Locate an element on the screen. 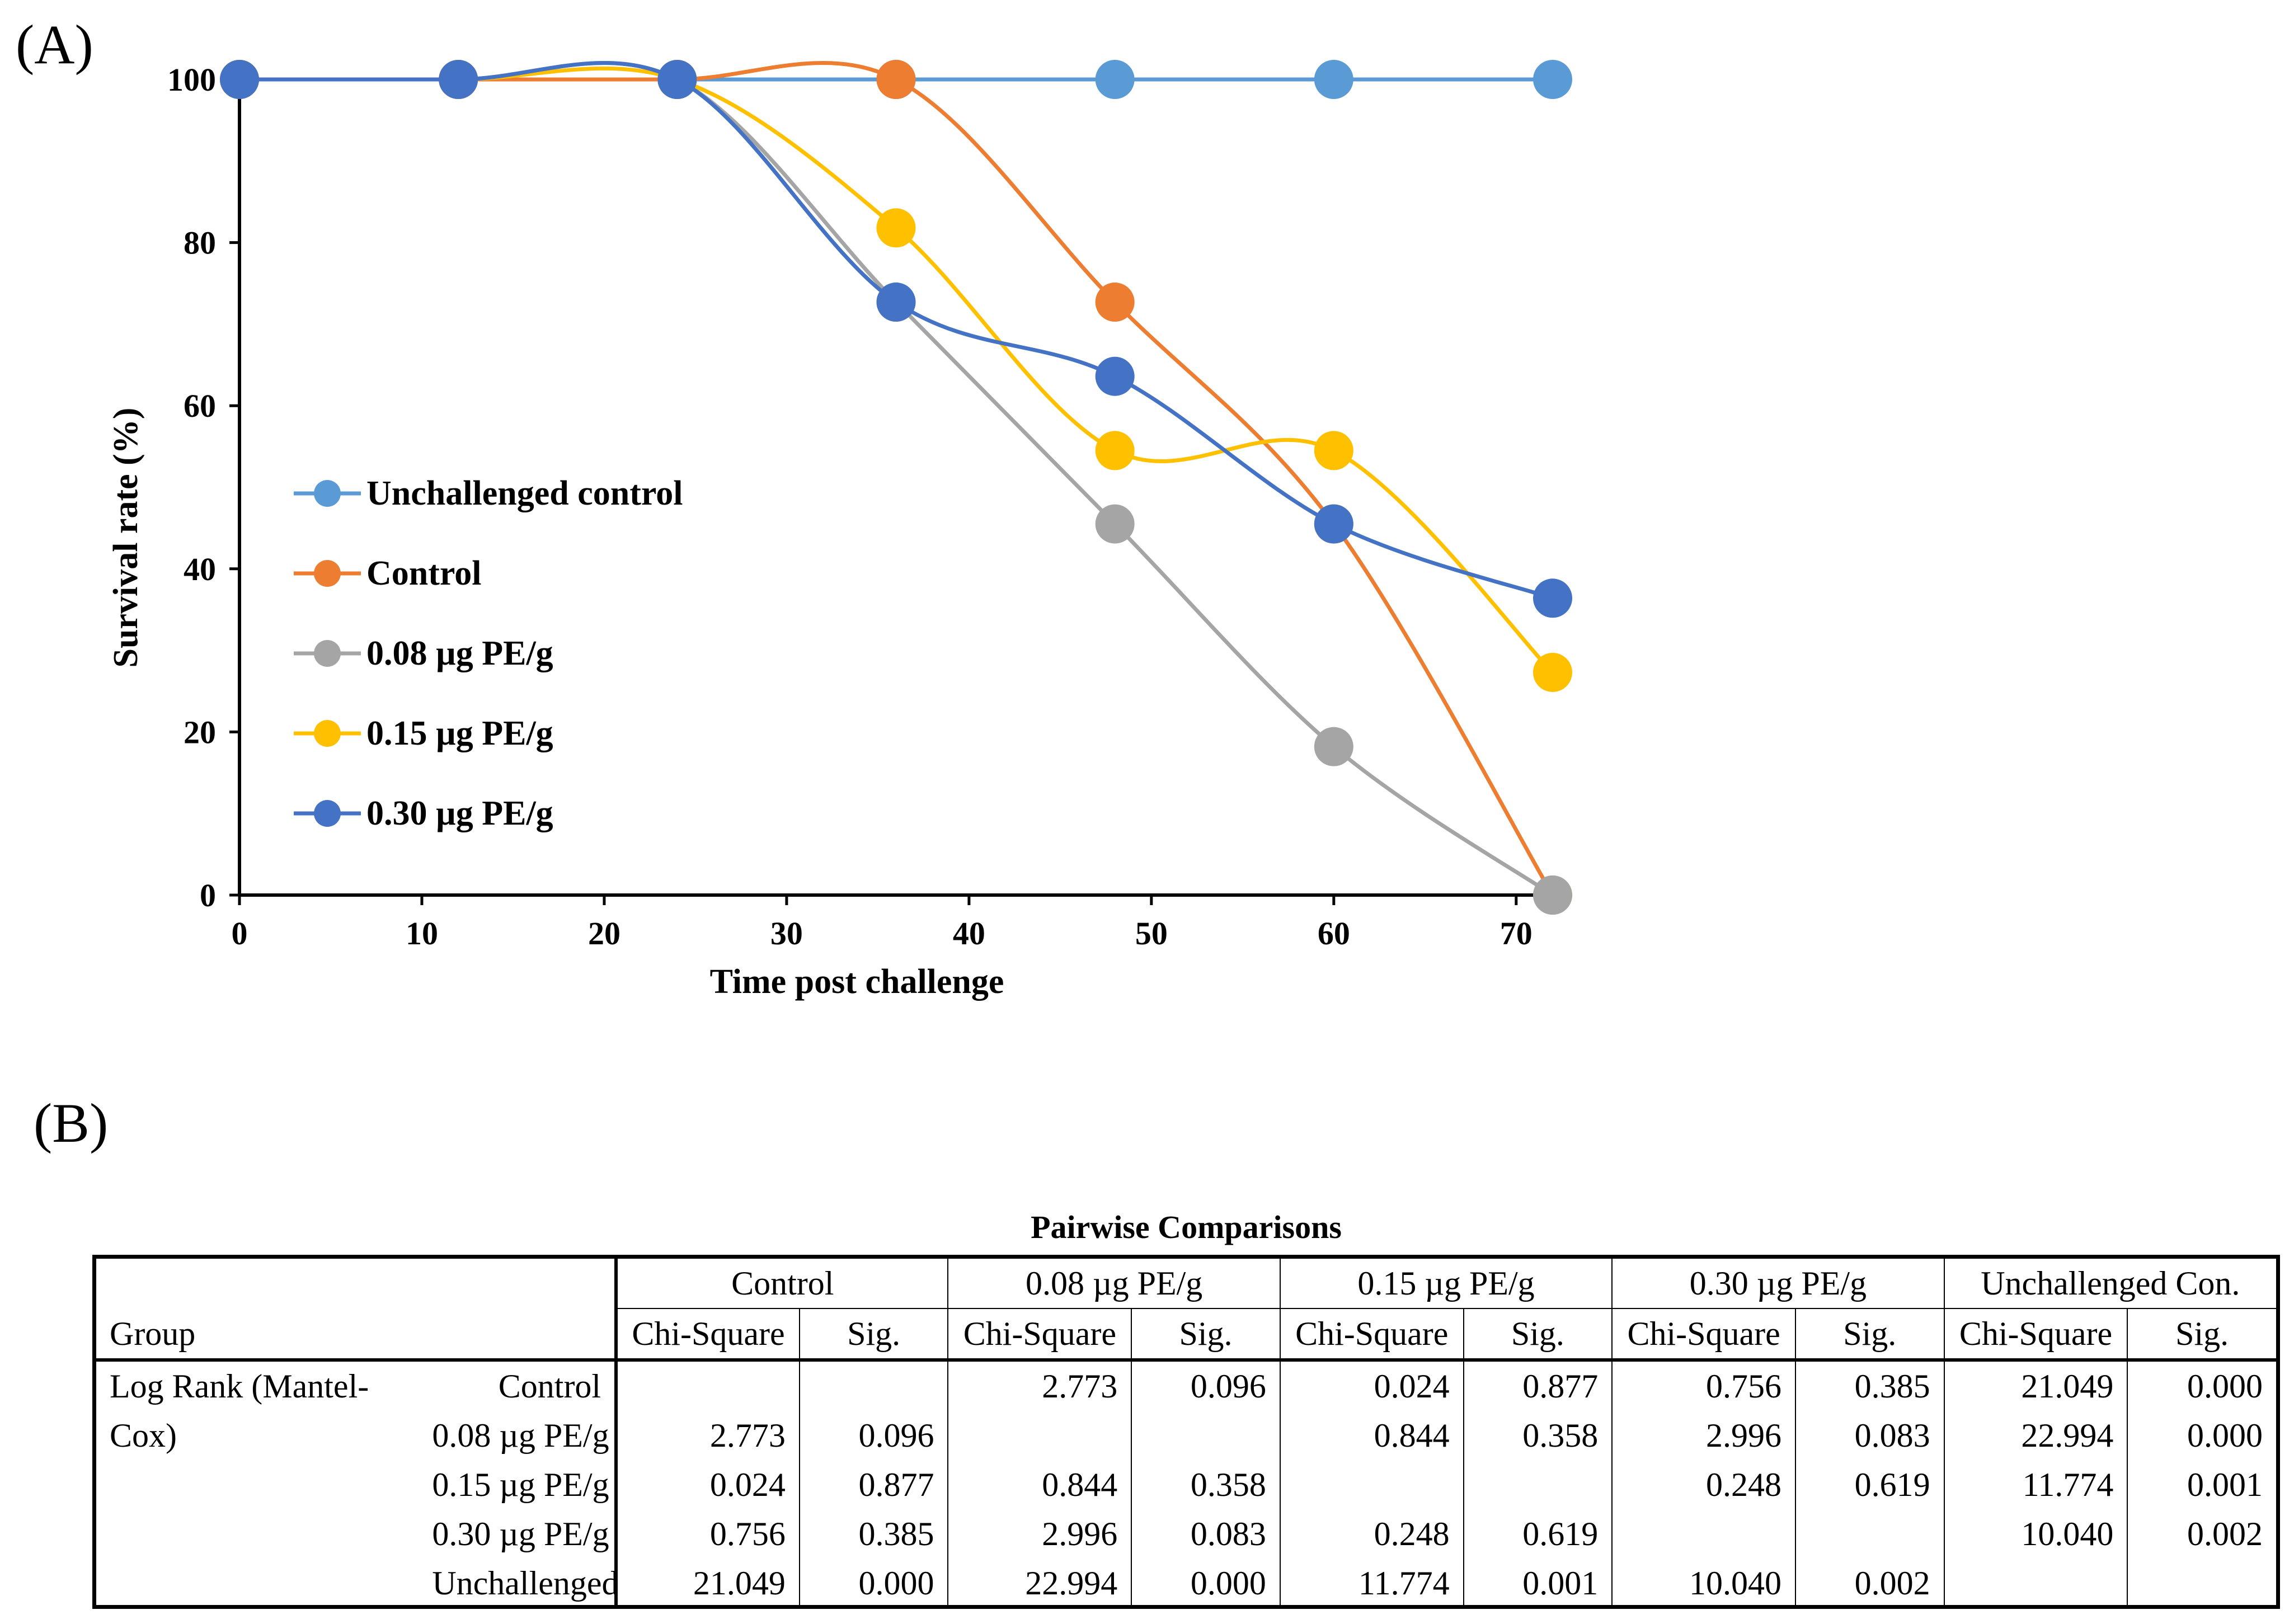  x-tick-label: 10 is located at coordinates (422, 933).